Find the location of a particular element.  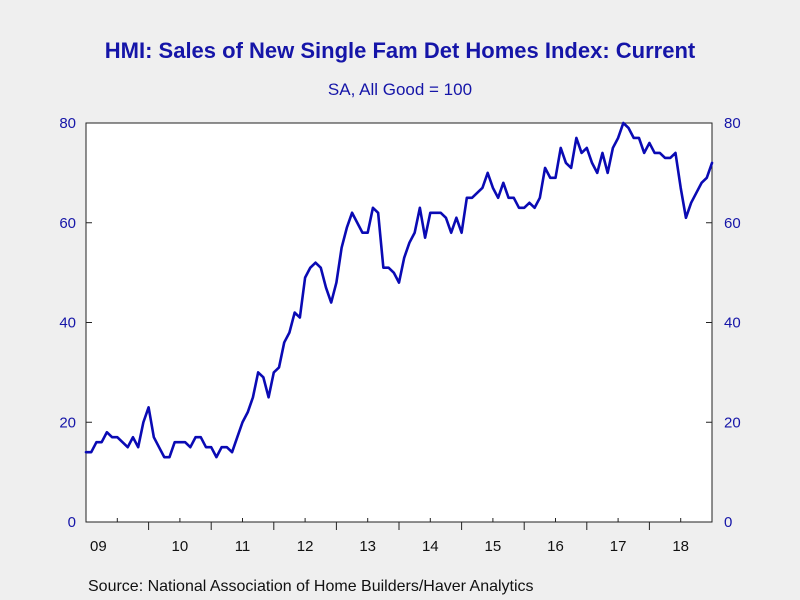

y-tick-label-right: 20 is located at coordinates (732, 422).